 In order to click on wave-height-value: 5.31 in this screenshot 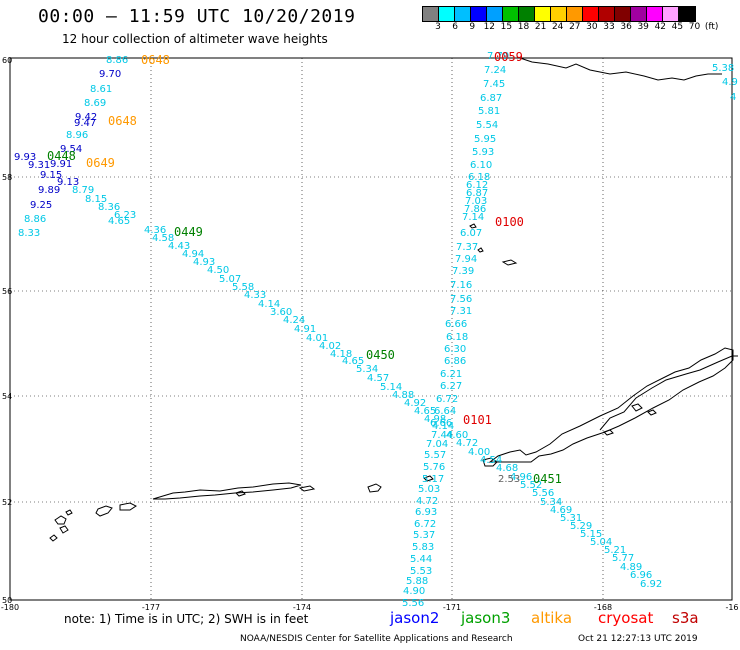, I will do `click(571, 518)`.